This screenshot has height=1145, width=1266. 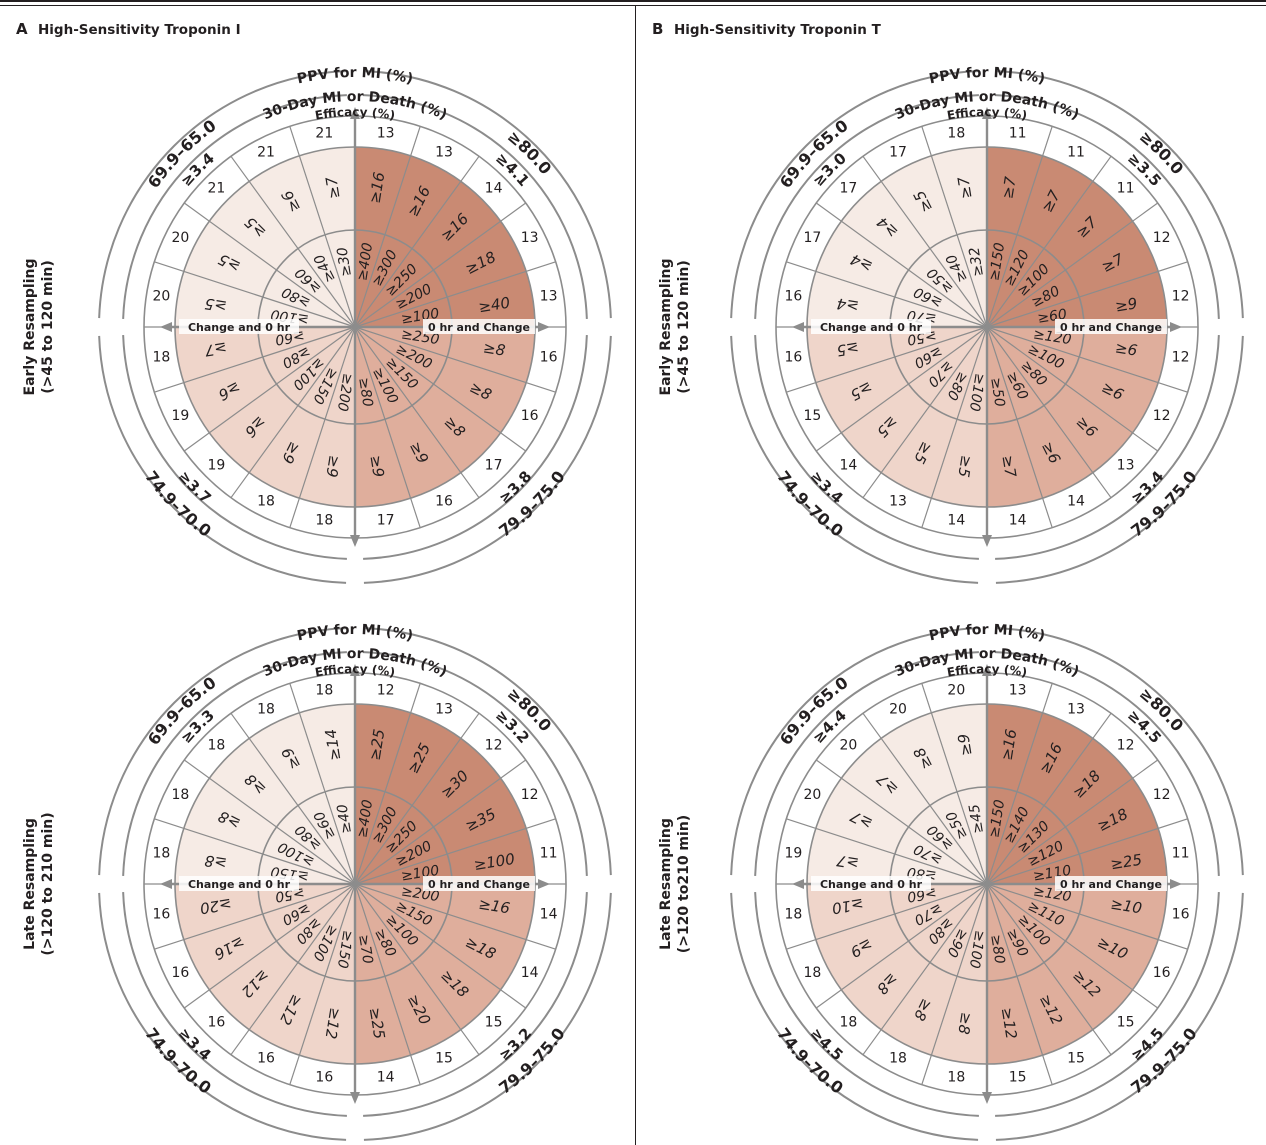 What do you see at coordinates (48, 327) in the screenshot?
I see `row-label-line2: (>45 to 120 min)` at bounding box center [48, 327].